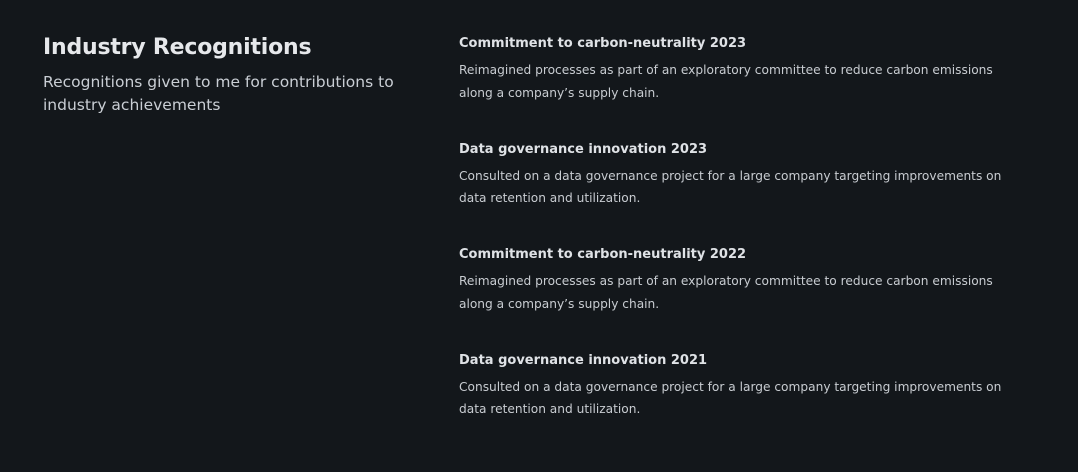 This screenshot has height=472, width=1078. What do you see at coordinates (603, 254) in the screenshot?
I see `recognition-title: Commitment to carbon-neutrality 2022` at bounding box center [603, 254].